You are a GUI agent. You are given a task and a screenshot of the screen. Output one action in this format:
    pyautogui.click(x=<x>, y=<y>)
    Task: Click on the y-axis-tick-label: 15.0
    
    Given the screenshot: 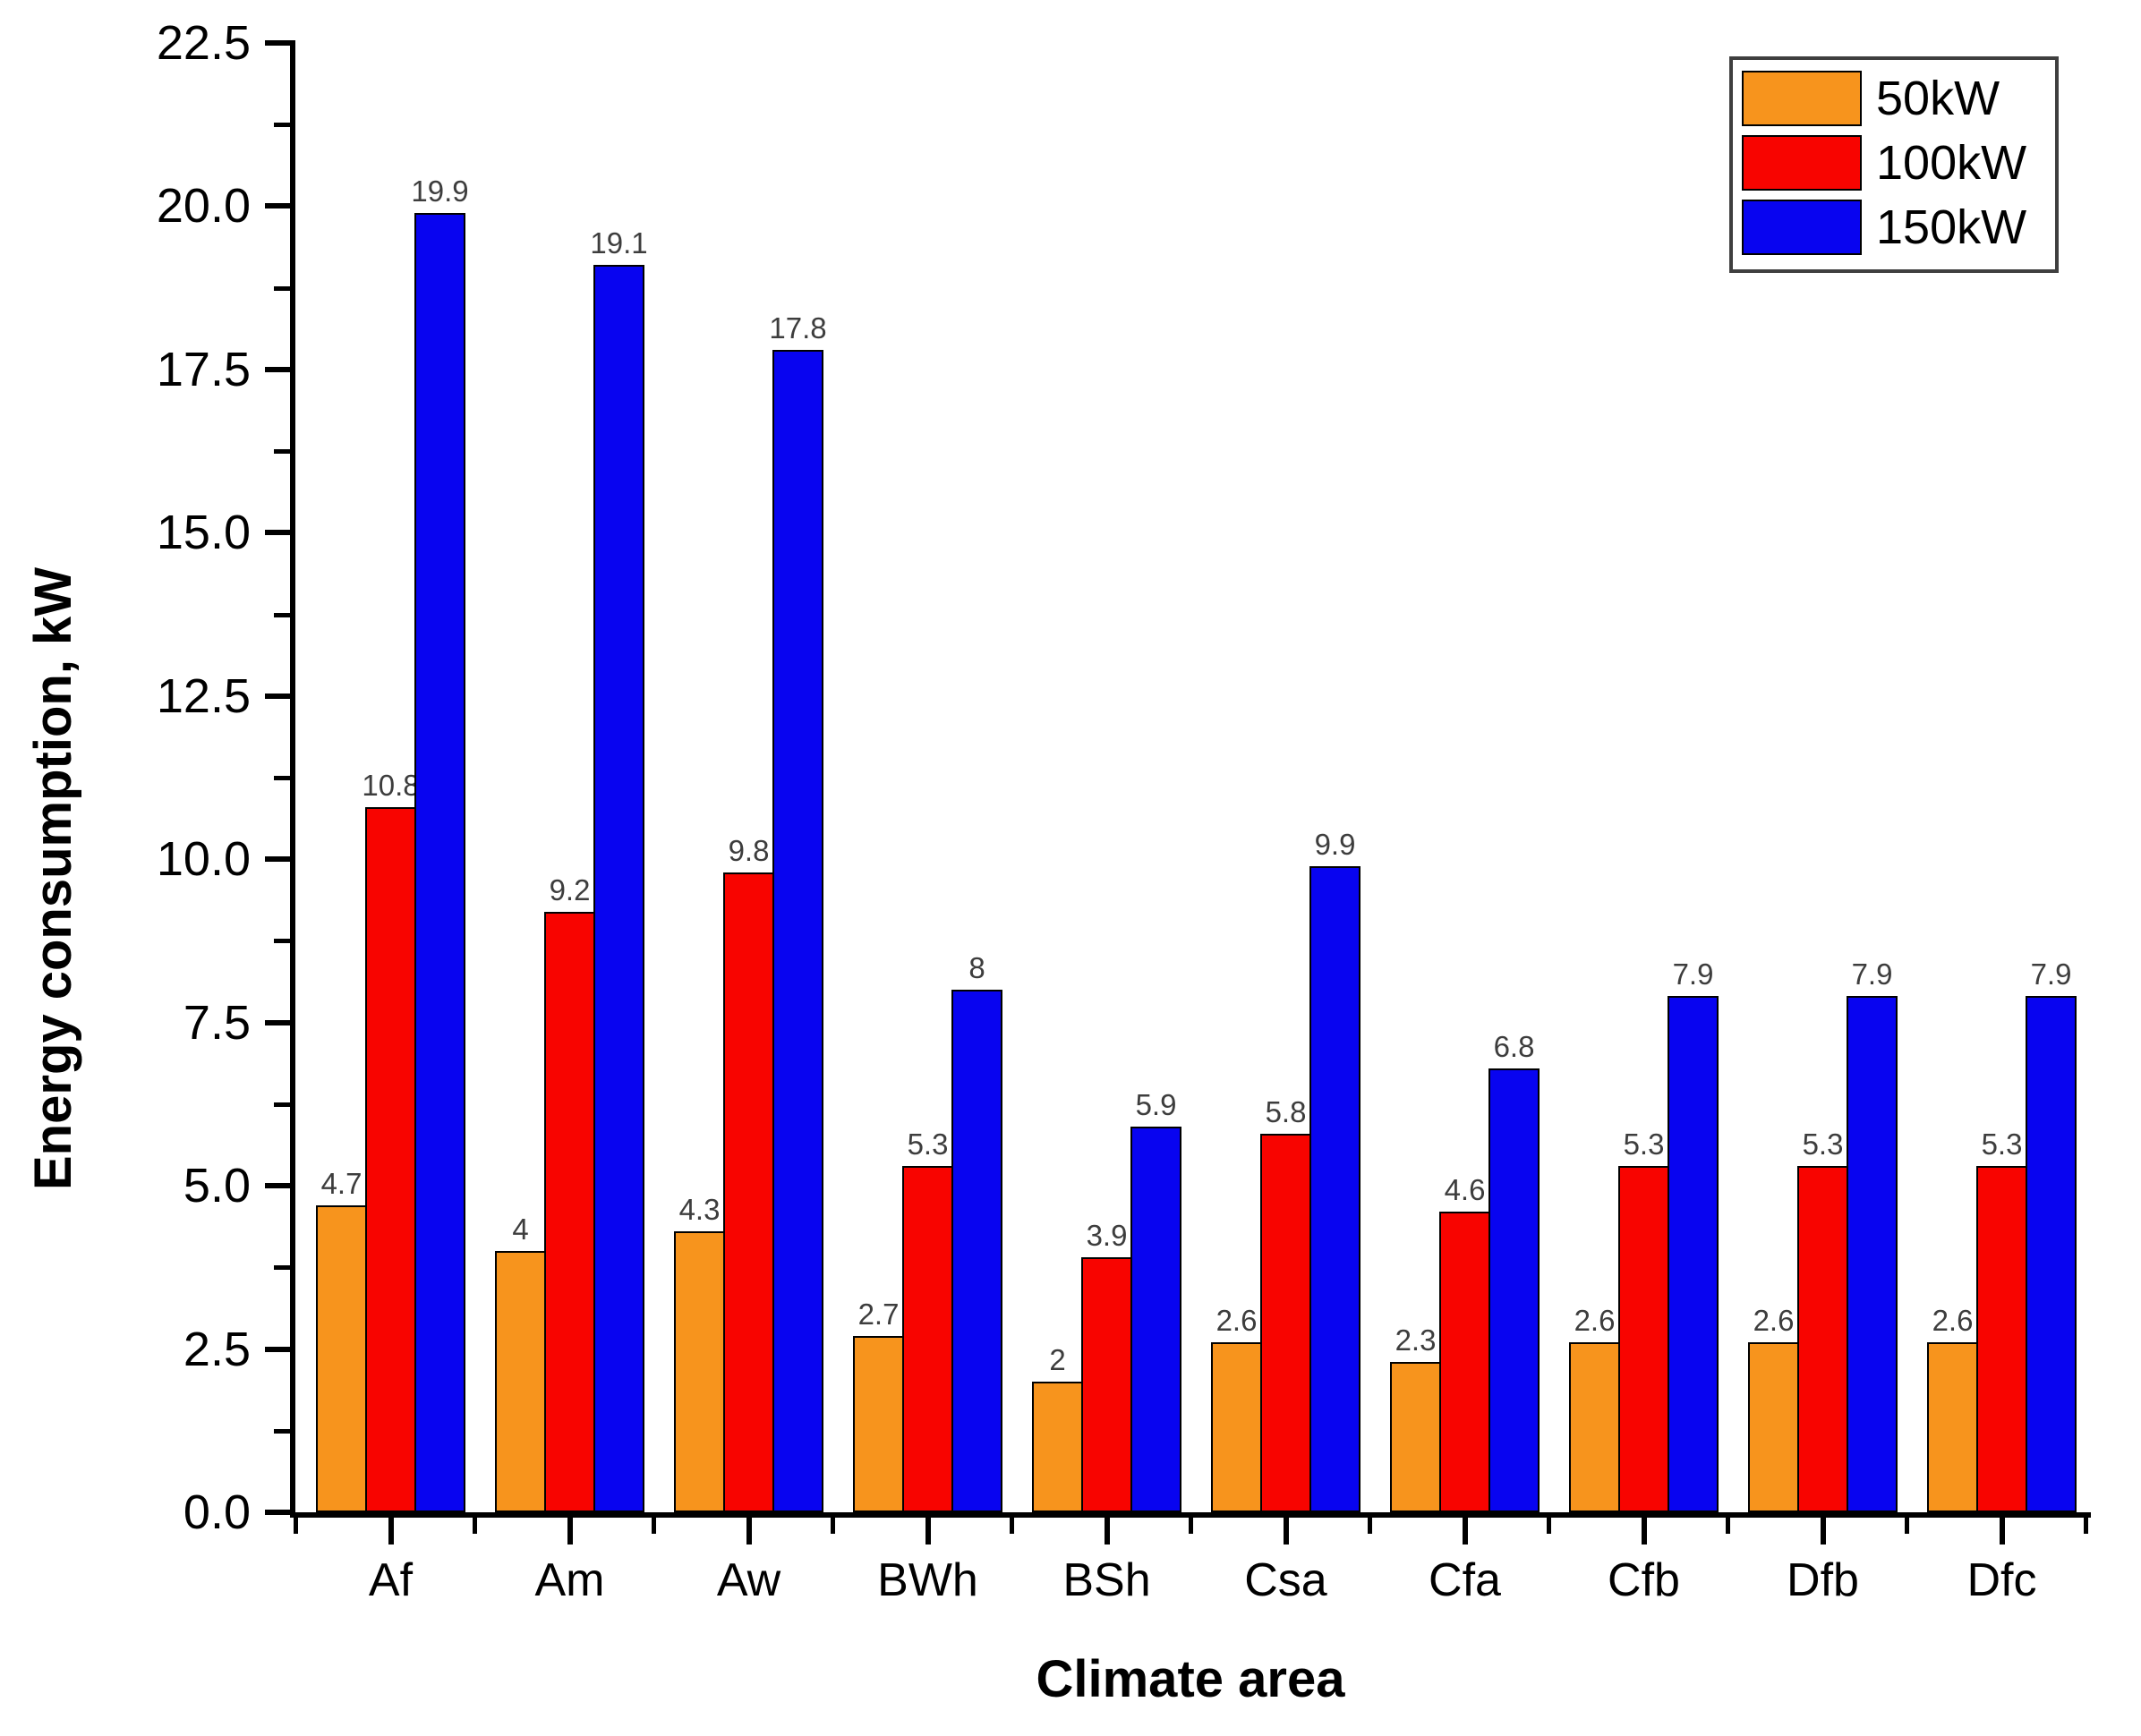 What is the action you would take?
    pyautogui.click(x=204, y=533)
    